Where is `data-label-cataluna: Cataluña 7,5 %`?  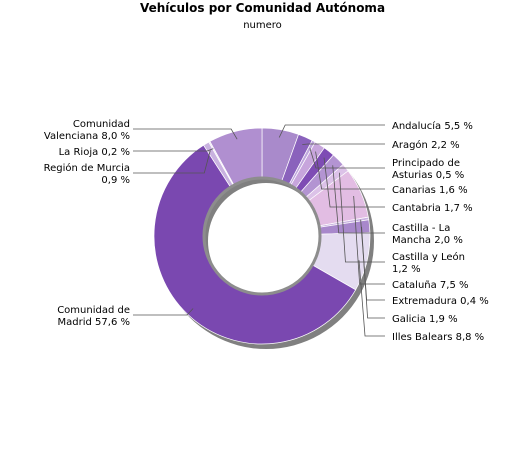
data-label-cataluna: Cataluña 7,5 % is located at coordinates (430, 285).